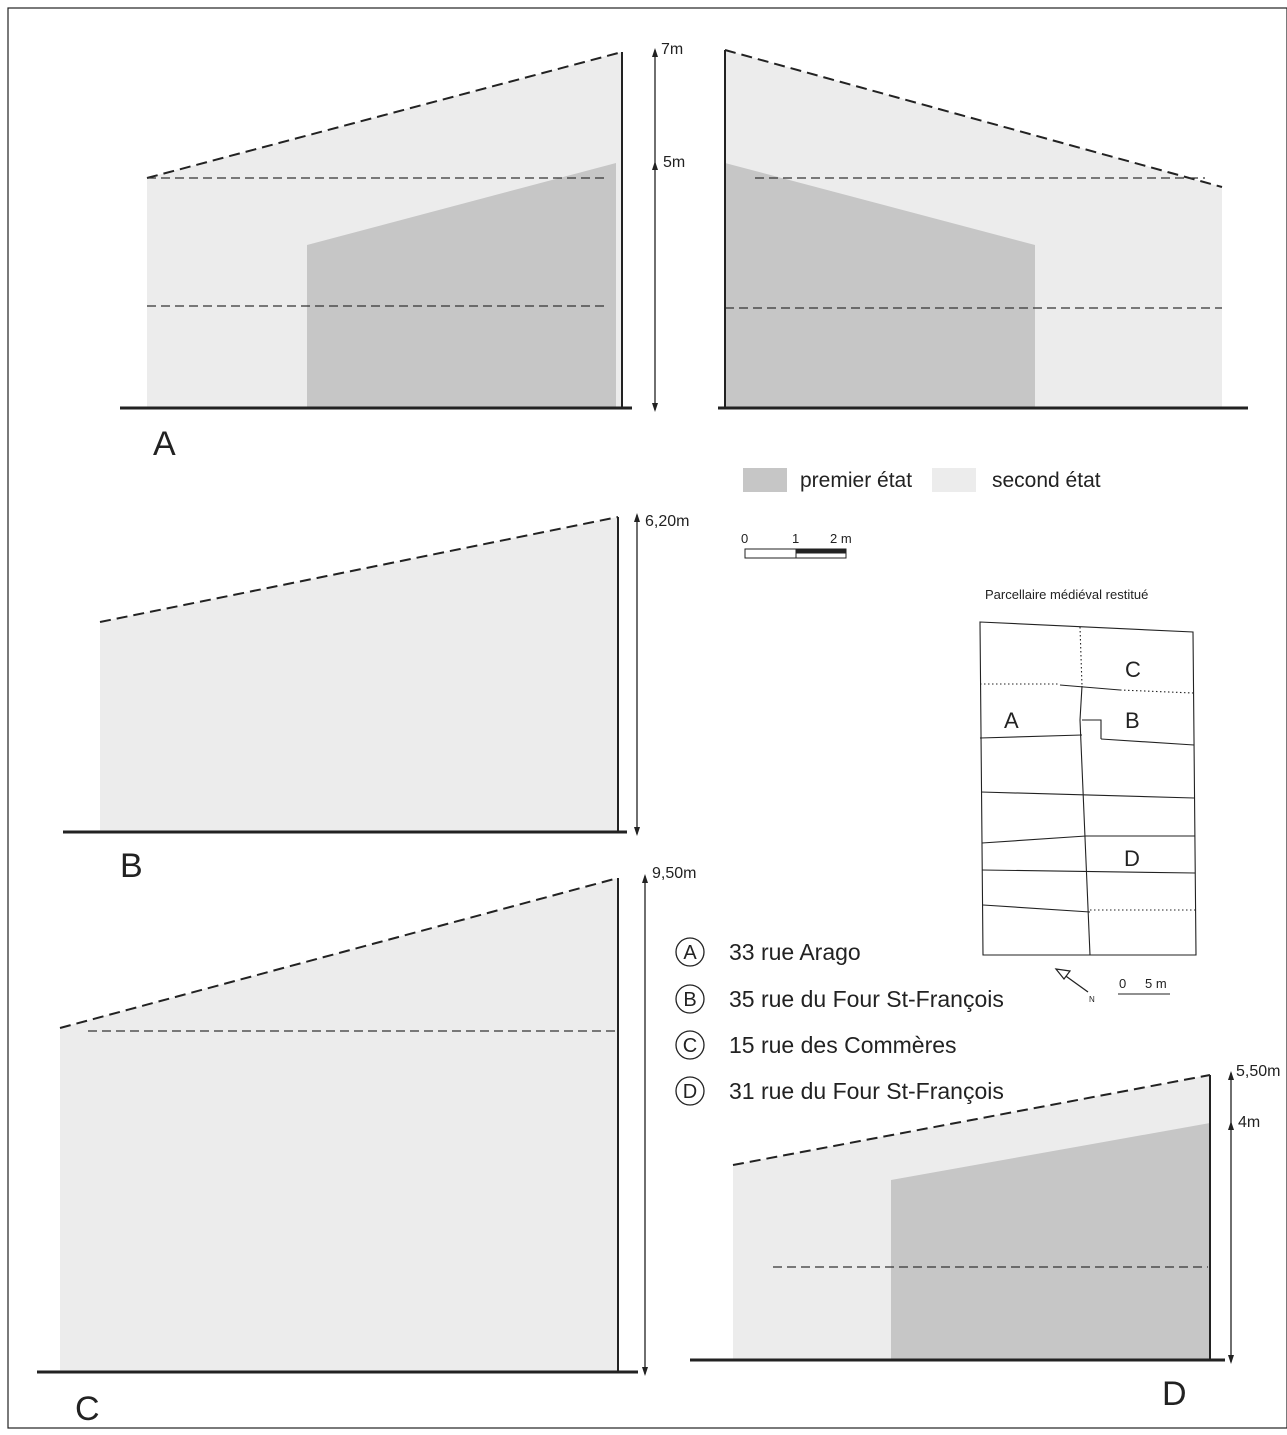 The height and width of the screenshot is (1435, 1287). Describe the element at coordinates (131, 866) in the screenshot. I see `panel-b-letter: B` at that location.